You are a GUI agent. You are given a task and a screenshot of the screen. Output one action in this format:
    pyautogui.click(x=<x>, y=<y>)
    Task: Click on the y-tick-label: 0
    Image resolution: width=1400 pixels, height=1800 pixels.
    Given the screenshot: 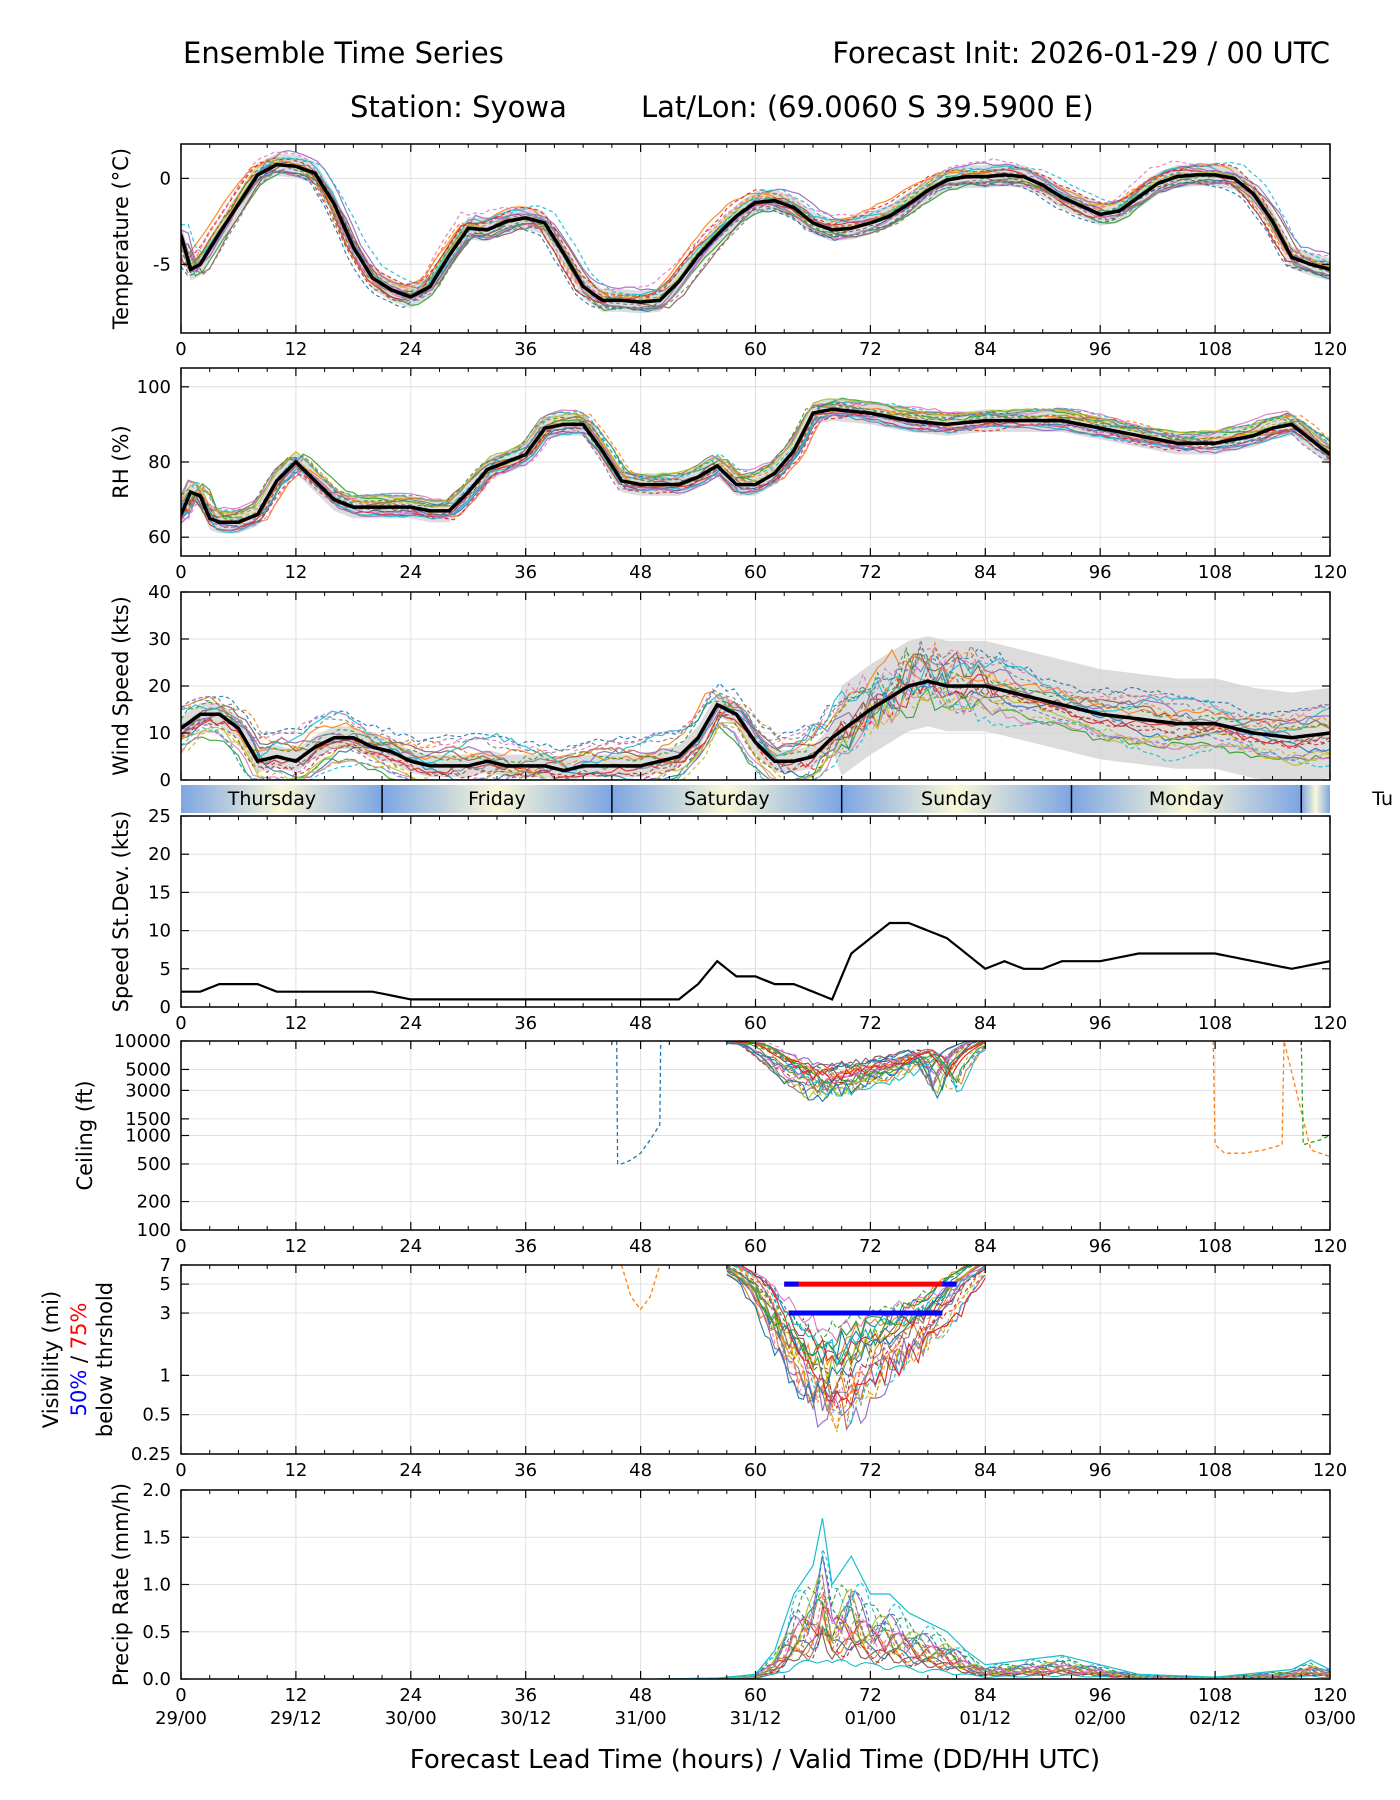 What is the action you would take?
    pyautogui.click(x=165, y=178)
    